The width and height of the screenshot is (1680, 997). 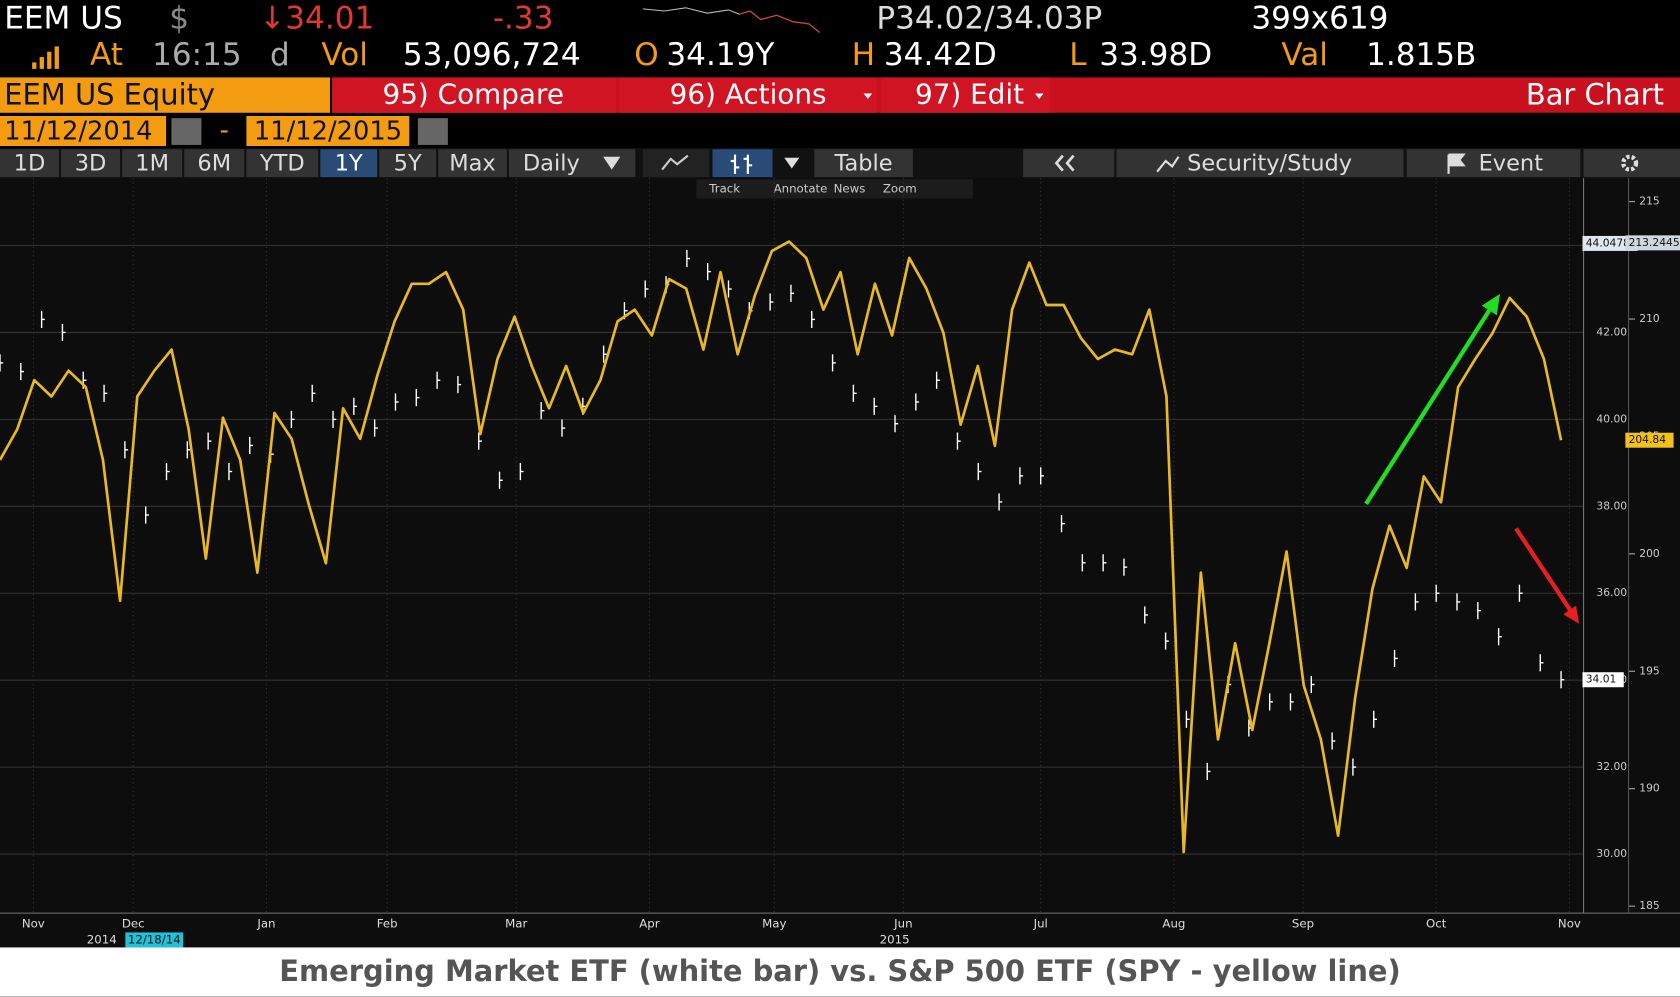 I want to click on bar-icon, so click(x=741, y=164).